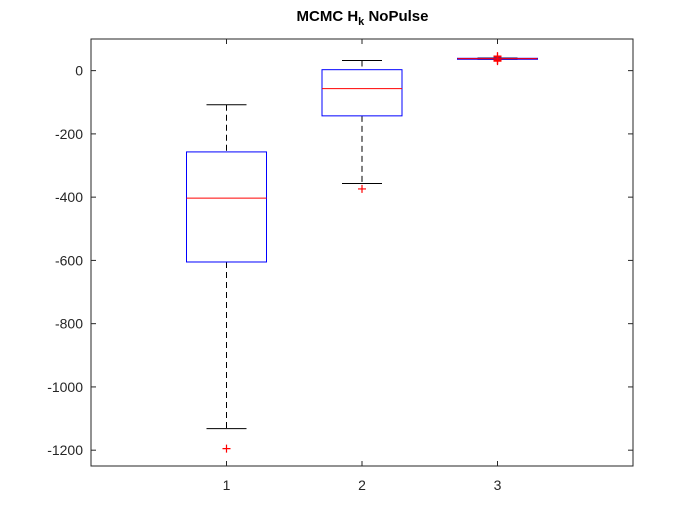 The height and width of the screenshot is (530, 700). What do you see at coordinates (69, 134) in the screenshot?
I see `y-tick-label: -200` at bounding box center [69, 134].